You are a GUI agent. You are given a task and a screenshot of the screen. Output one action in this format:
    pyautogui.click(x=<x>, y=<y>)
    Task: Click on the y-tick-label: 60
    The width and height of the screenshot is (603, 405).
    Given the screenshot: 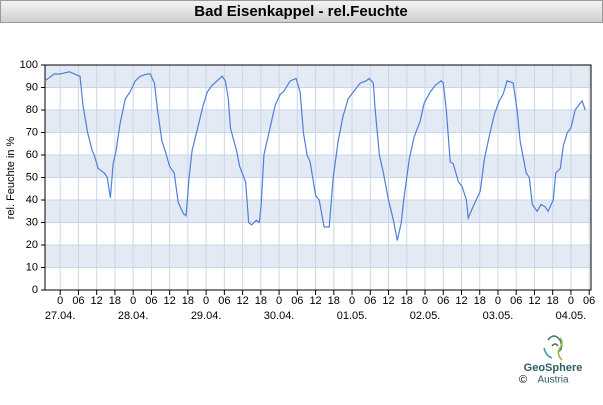 What is the action you would take?
    pyautogui.click(x=32, y=155)
    